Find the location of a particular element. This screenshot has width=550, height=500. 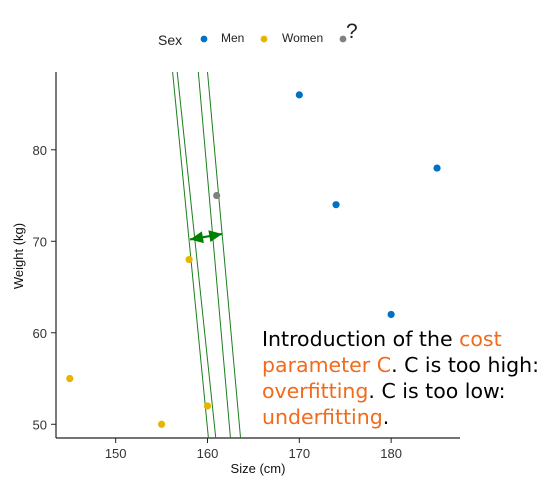

legend-label: ? is located at coordinates (352, 31).